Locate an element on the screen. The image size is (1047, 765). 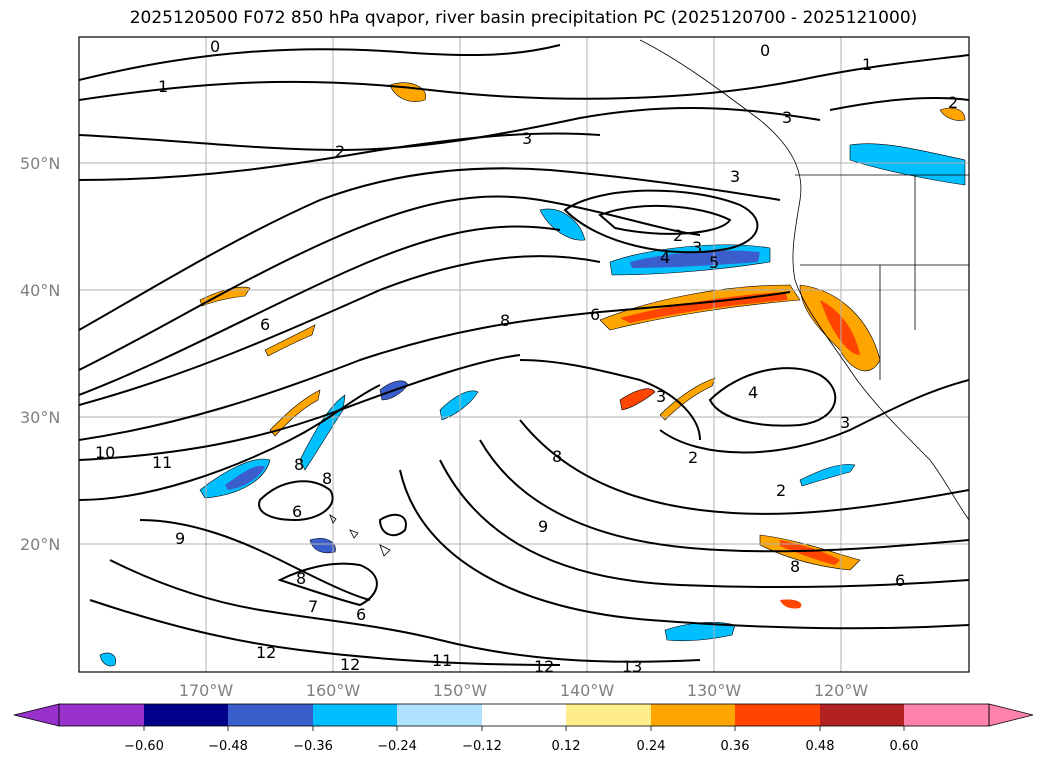
hawaii-islands is located at coordinates (360, 535).